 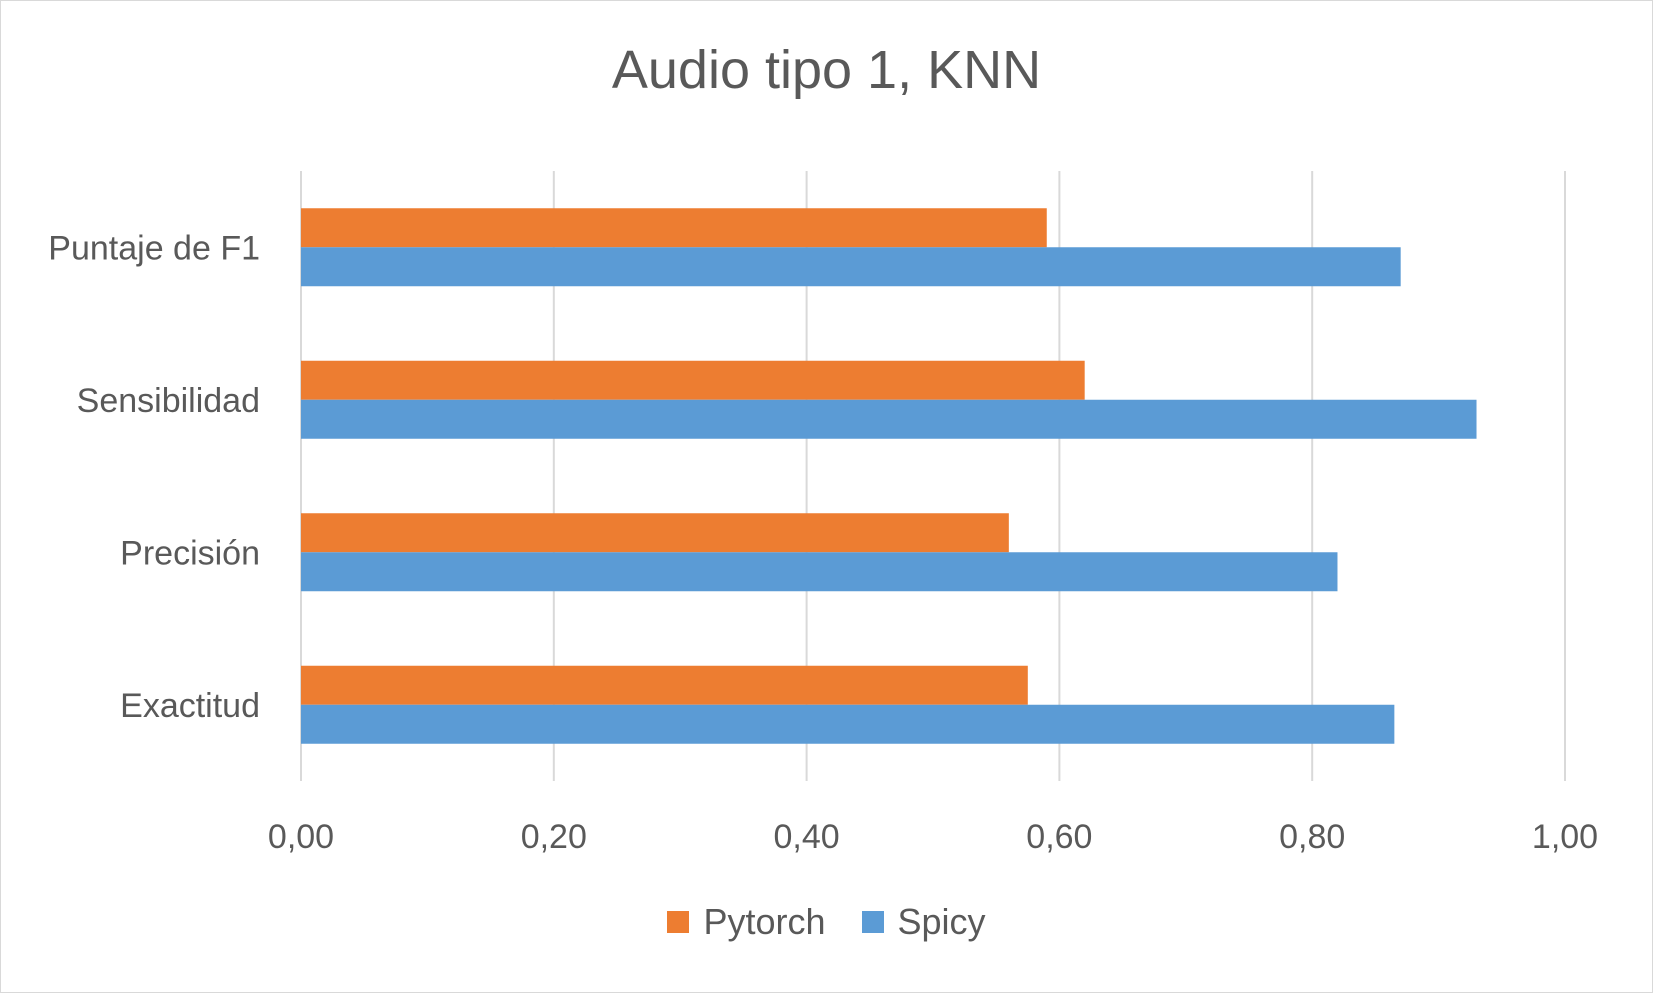 What do you see at coordinates (872, 922) in the screenshot?
I see `legend-swatch-spicy` at bounding box center [872, 922].